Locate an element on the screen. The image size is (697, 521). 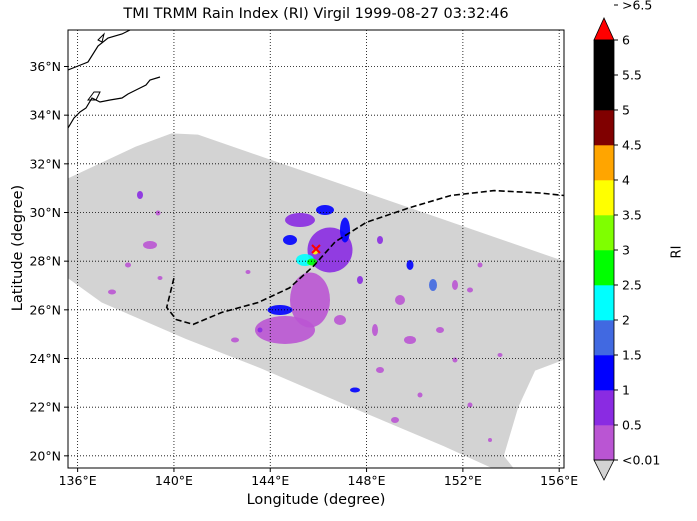
x-tick-label: 156°E is located at coordinates (559, 480).